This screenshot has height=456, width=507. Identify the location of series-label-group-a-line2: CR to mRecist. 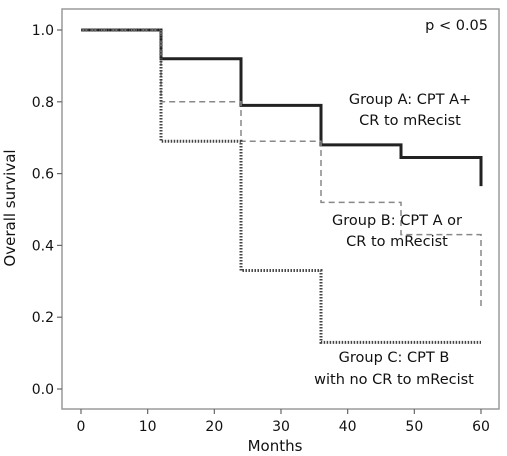
(410, 121).